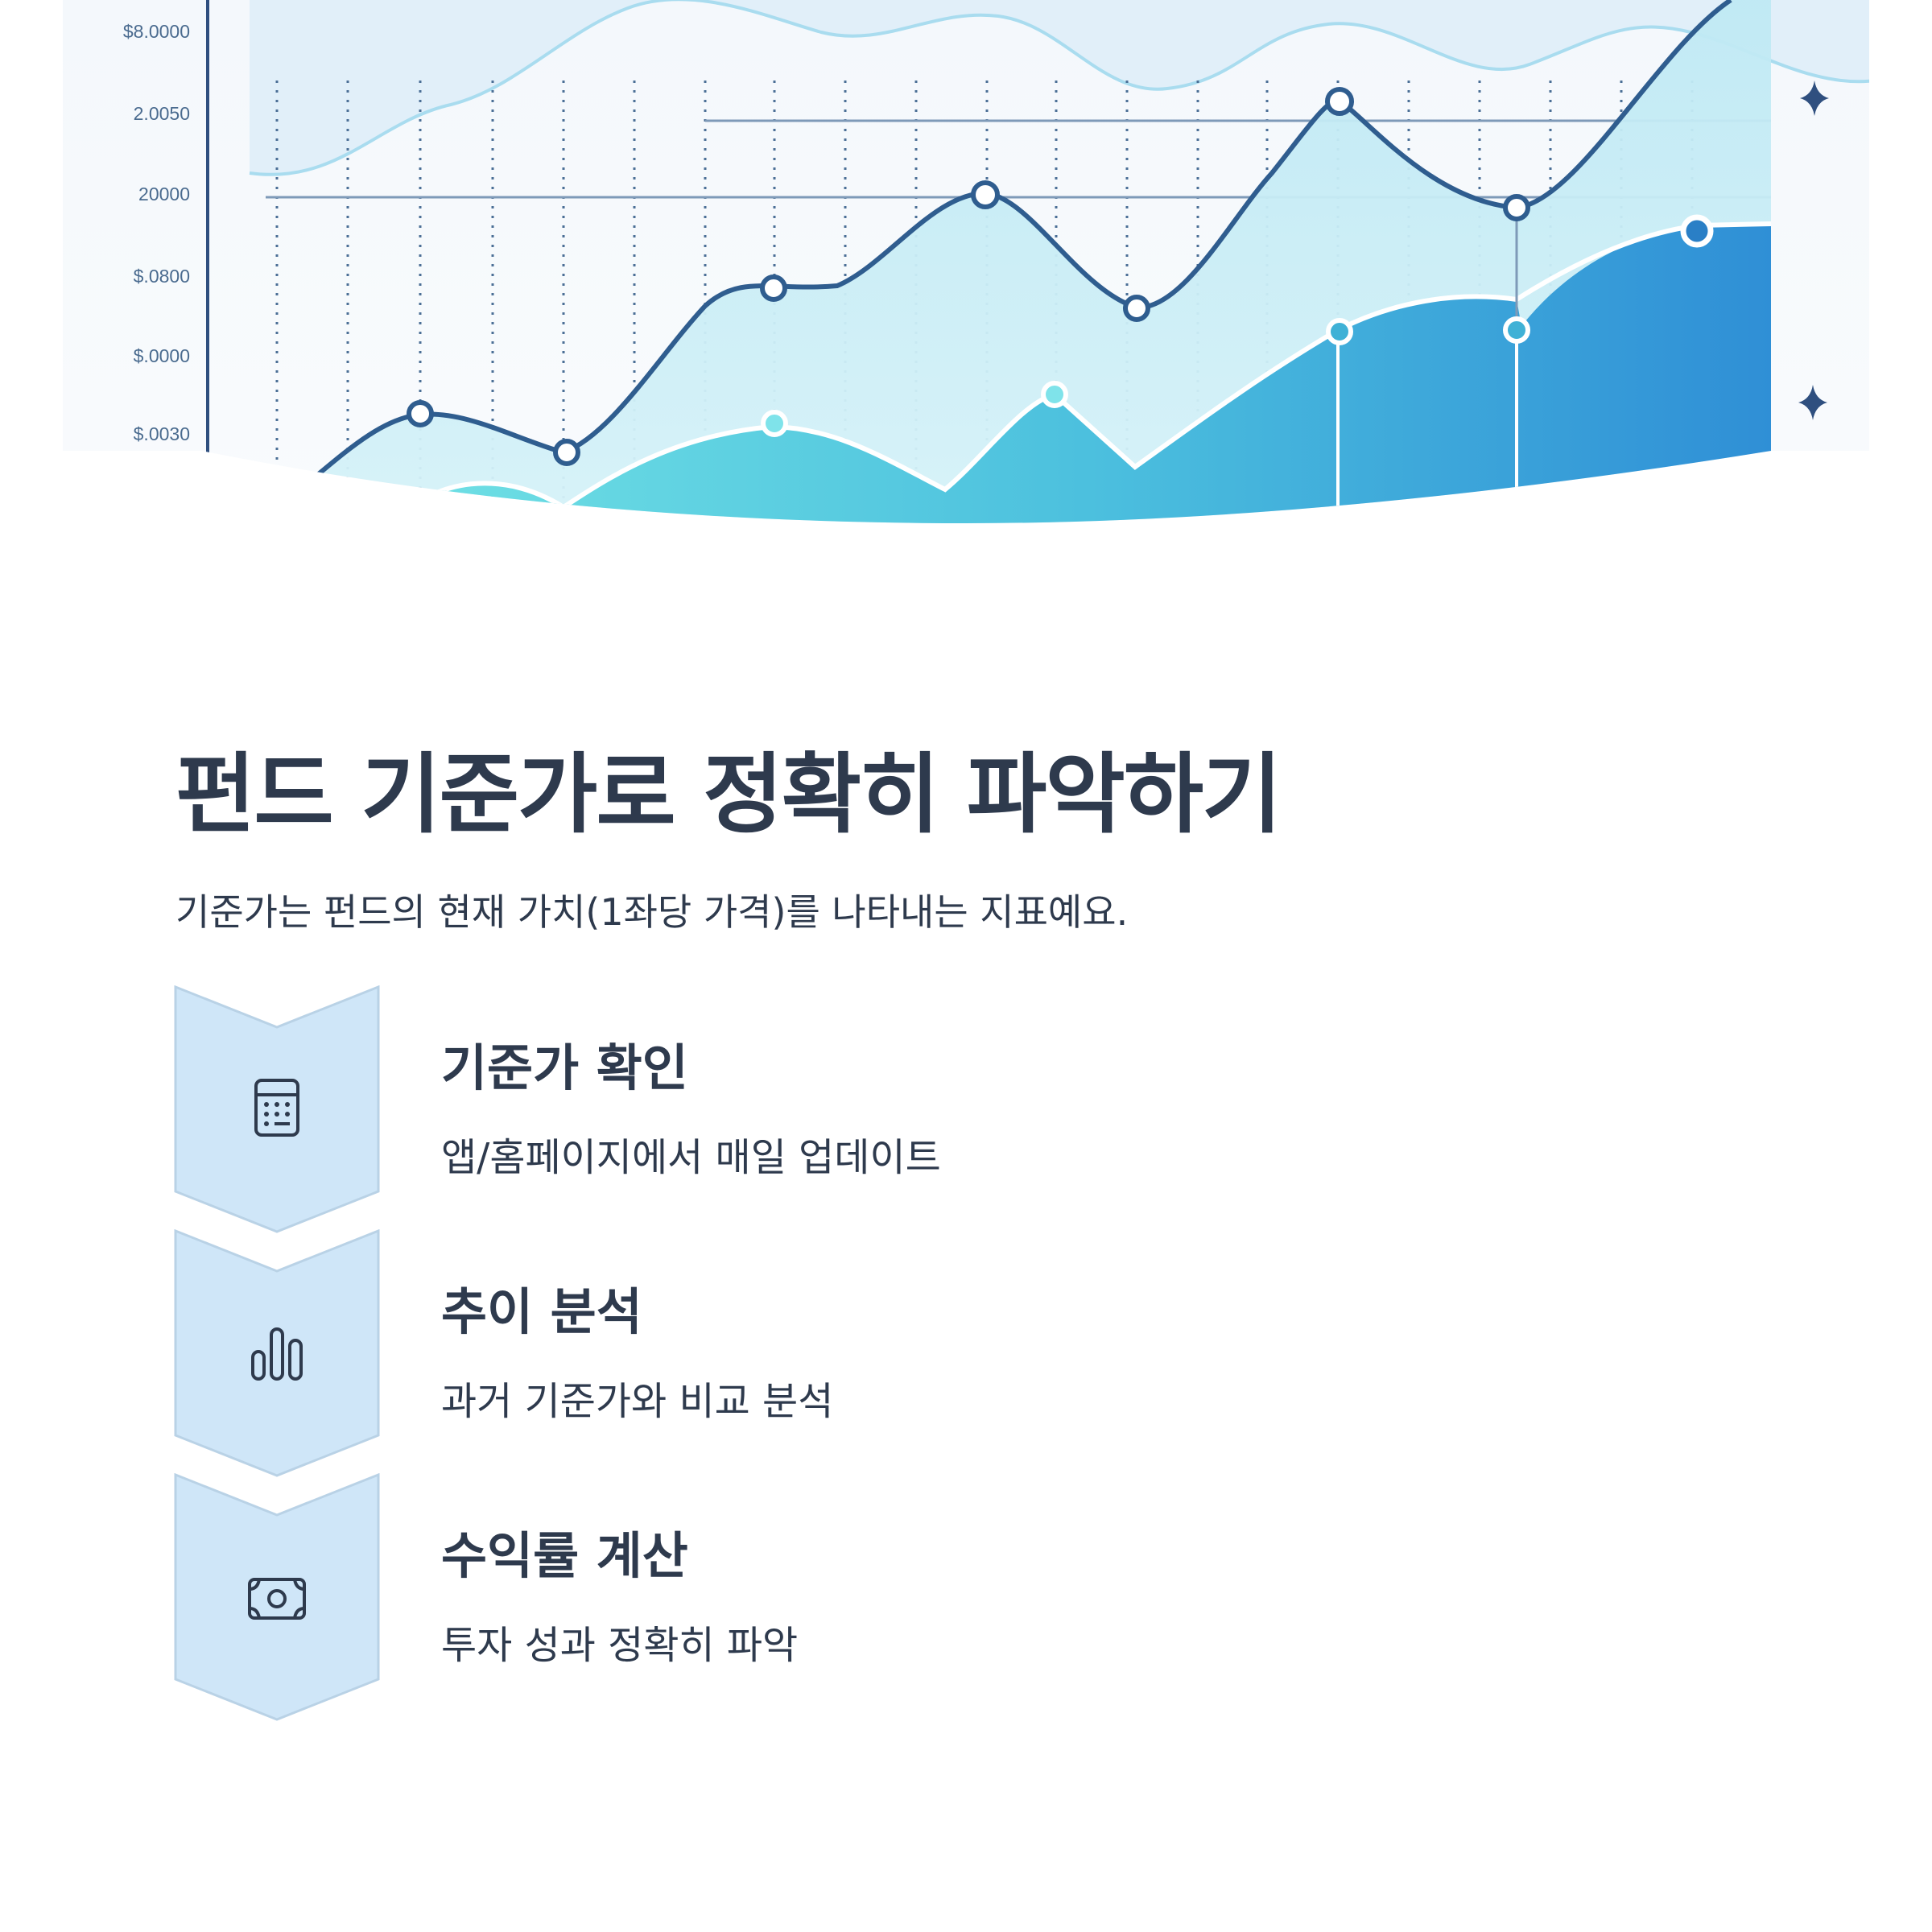 The width and height of the screenshot is (1932, 1932). I want to click on background-wave, so click(1059, 87).